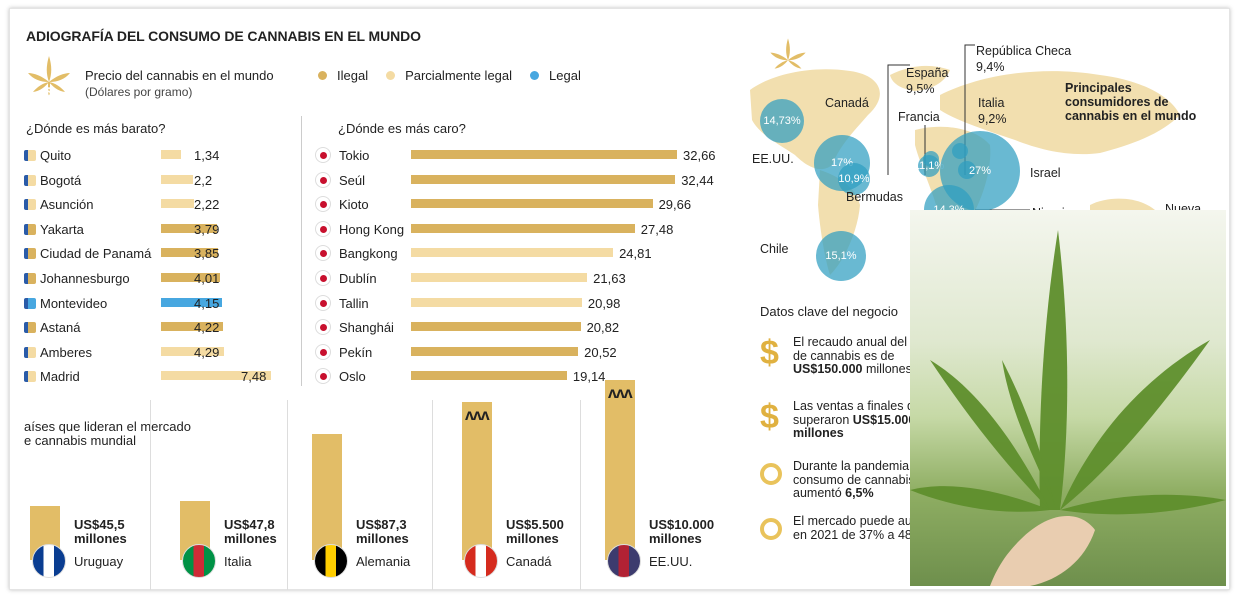  I want to click on category-label: Italia, so click(238, 561).